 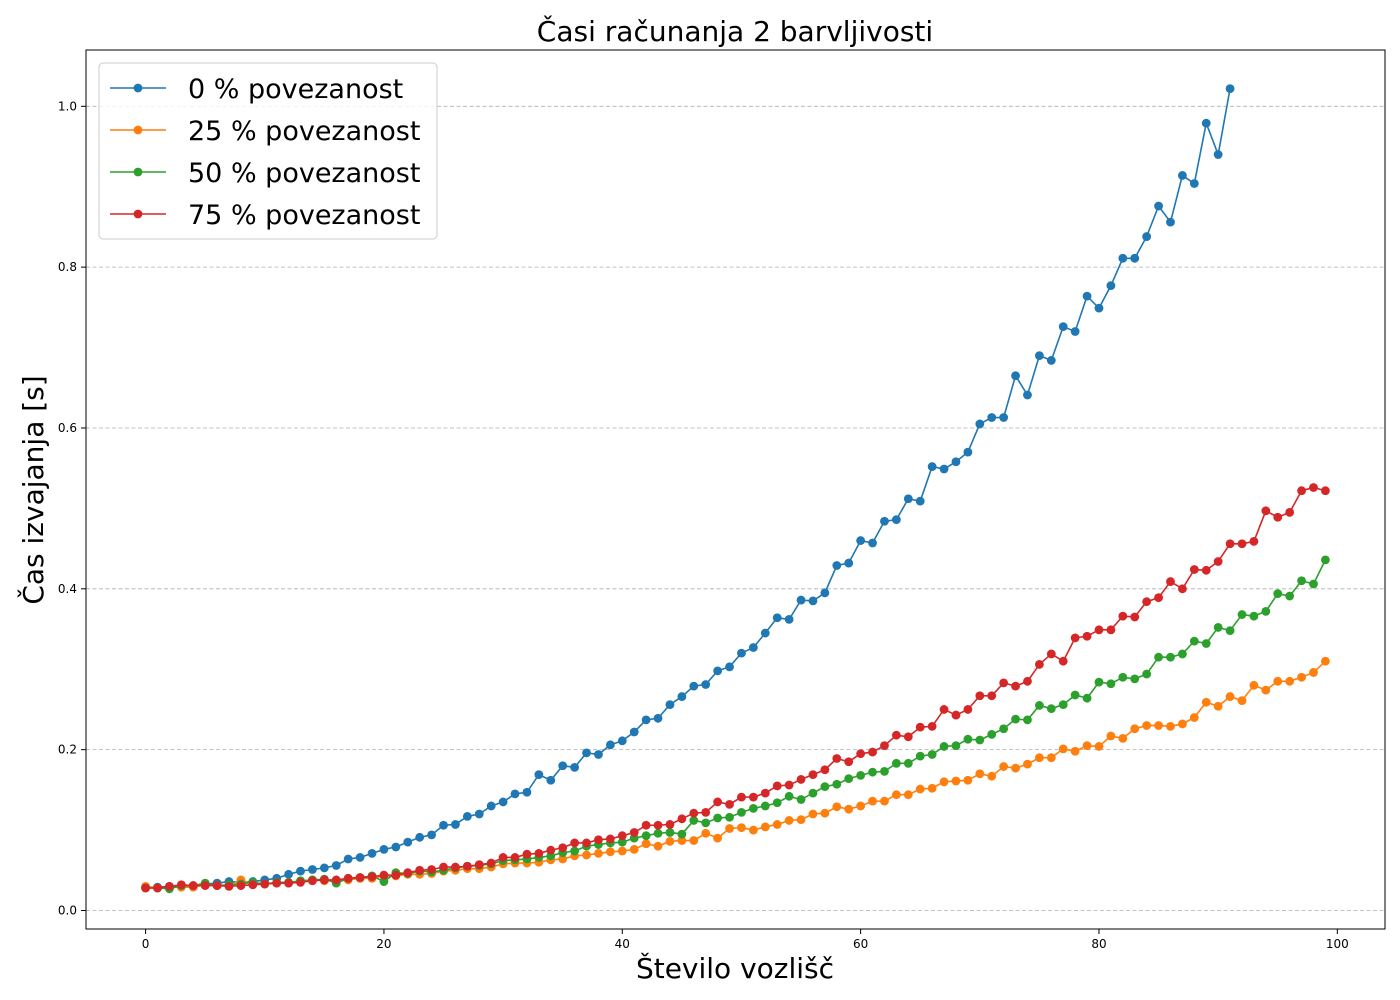 What do you see at coordinates (67, 911) in the screenshot?
I see `y-tick-label: 0.0` at bounding box center [67, 911].